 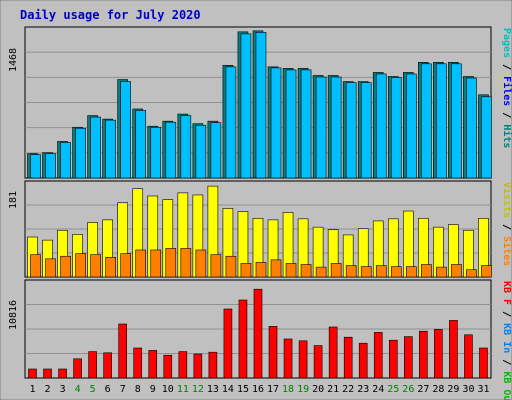 I want to click on x-tick-label-day-14: 14, so click(x=228, y=389).